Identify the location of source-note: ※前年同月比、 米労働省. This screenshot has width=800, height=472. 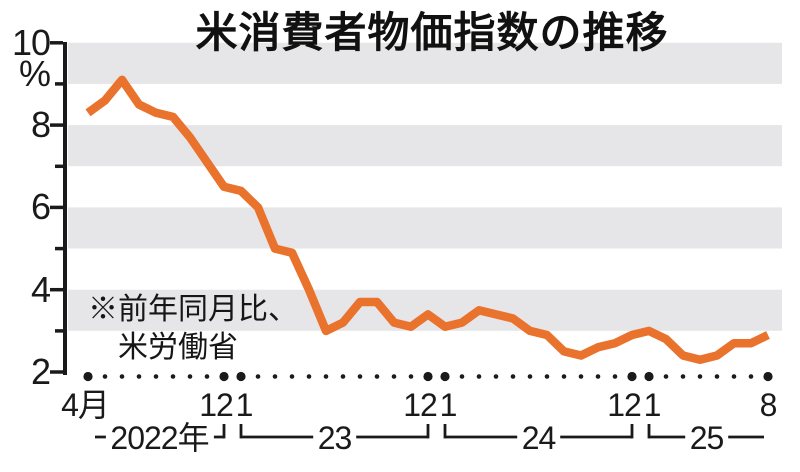
(193, 329).